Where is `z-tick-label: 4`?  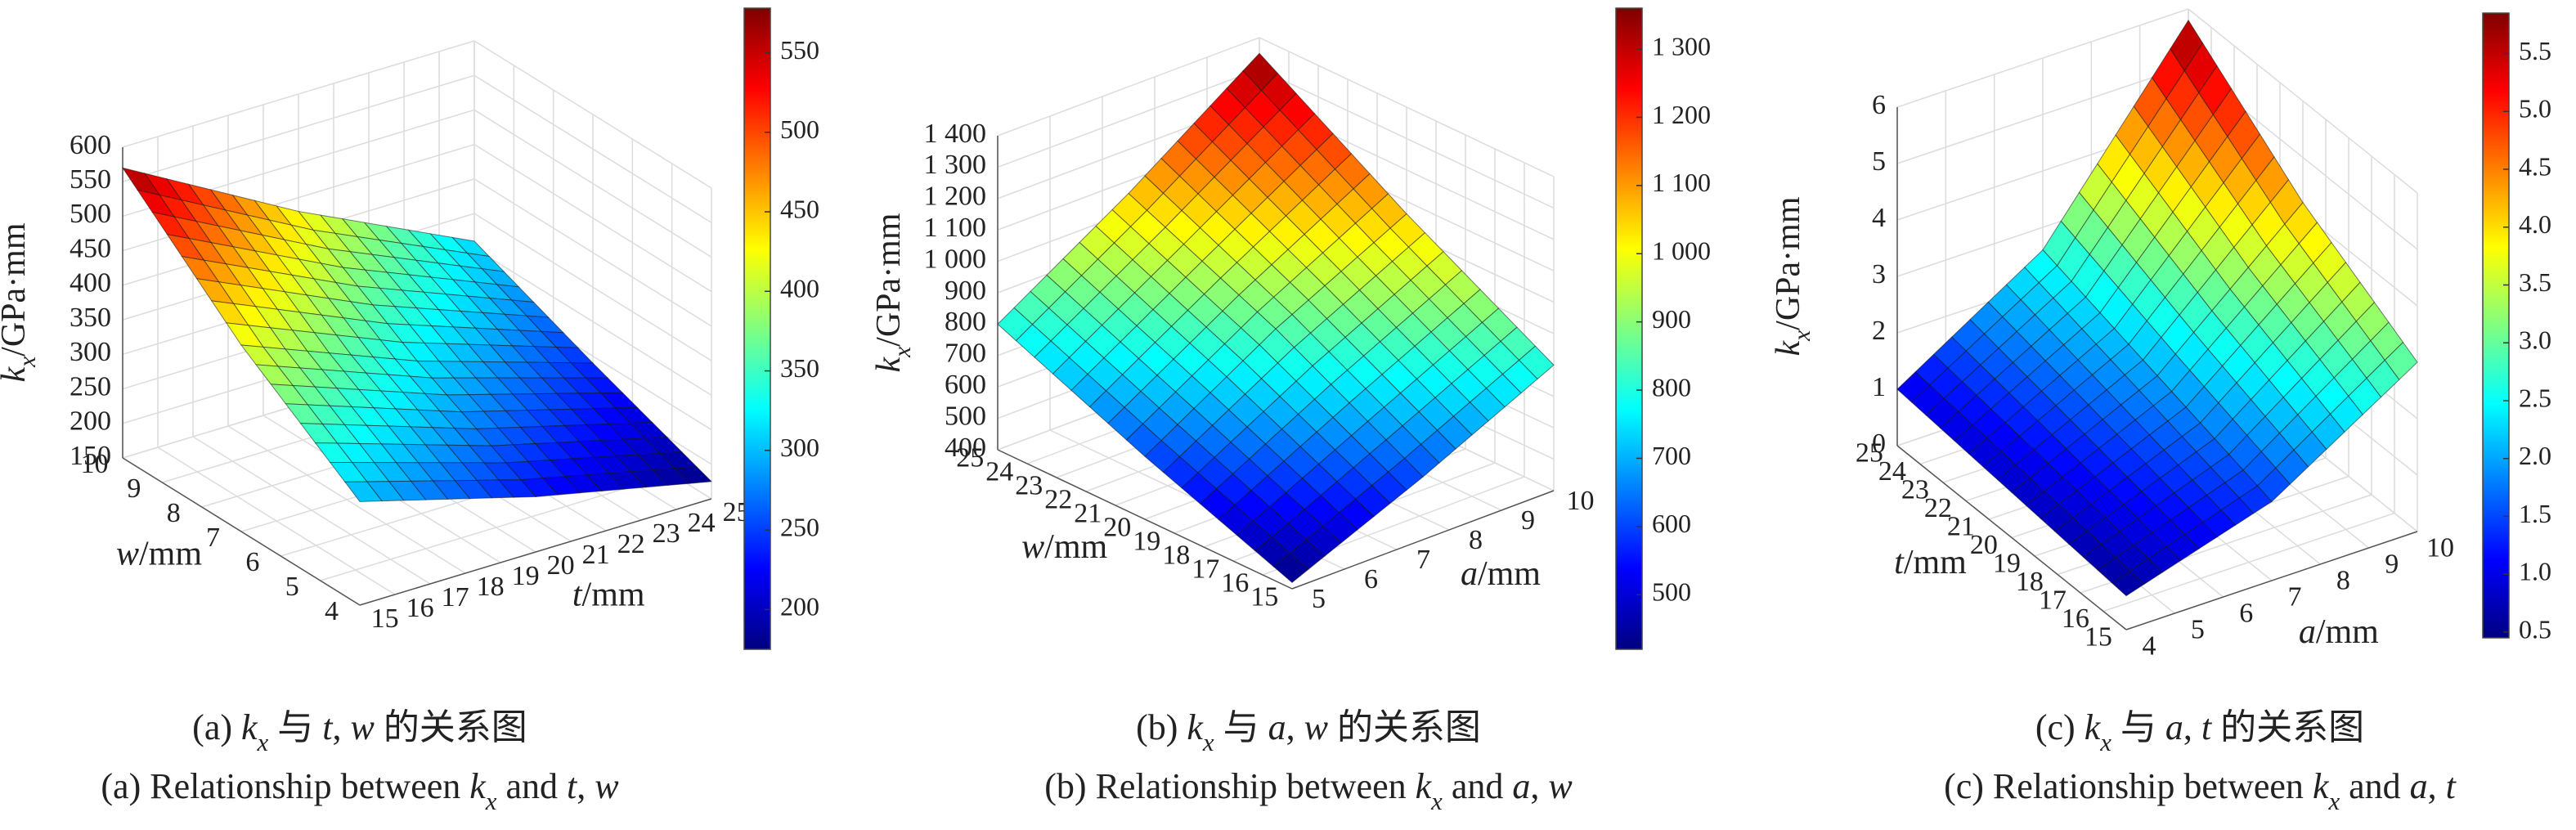
z-tick-label: 4 is located at coordinates (1879, 218).